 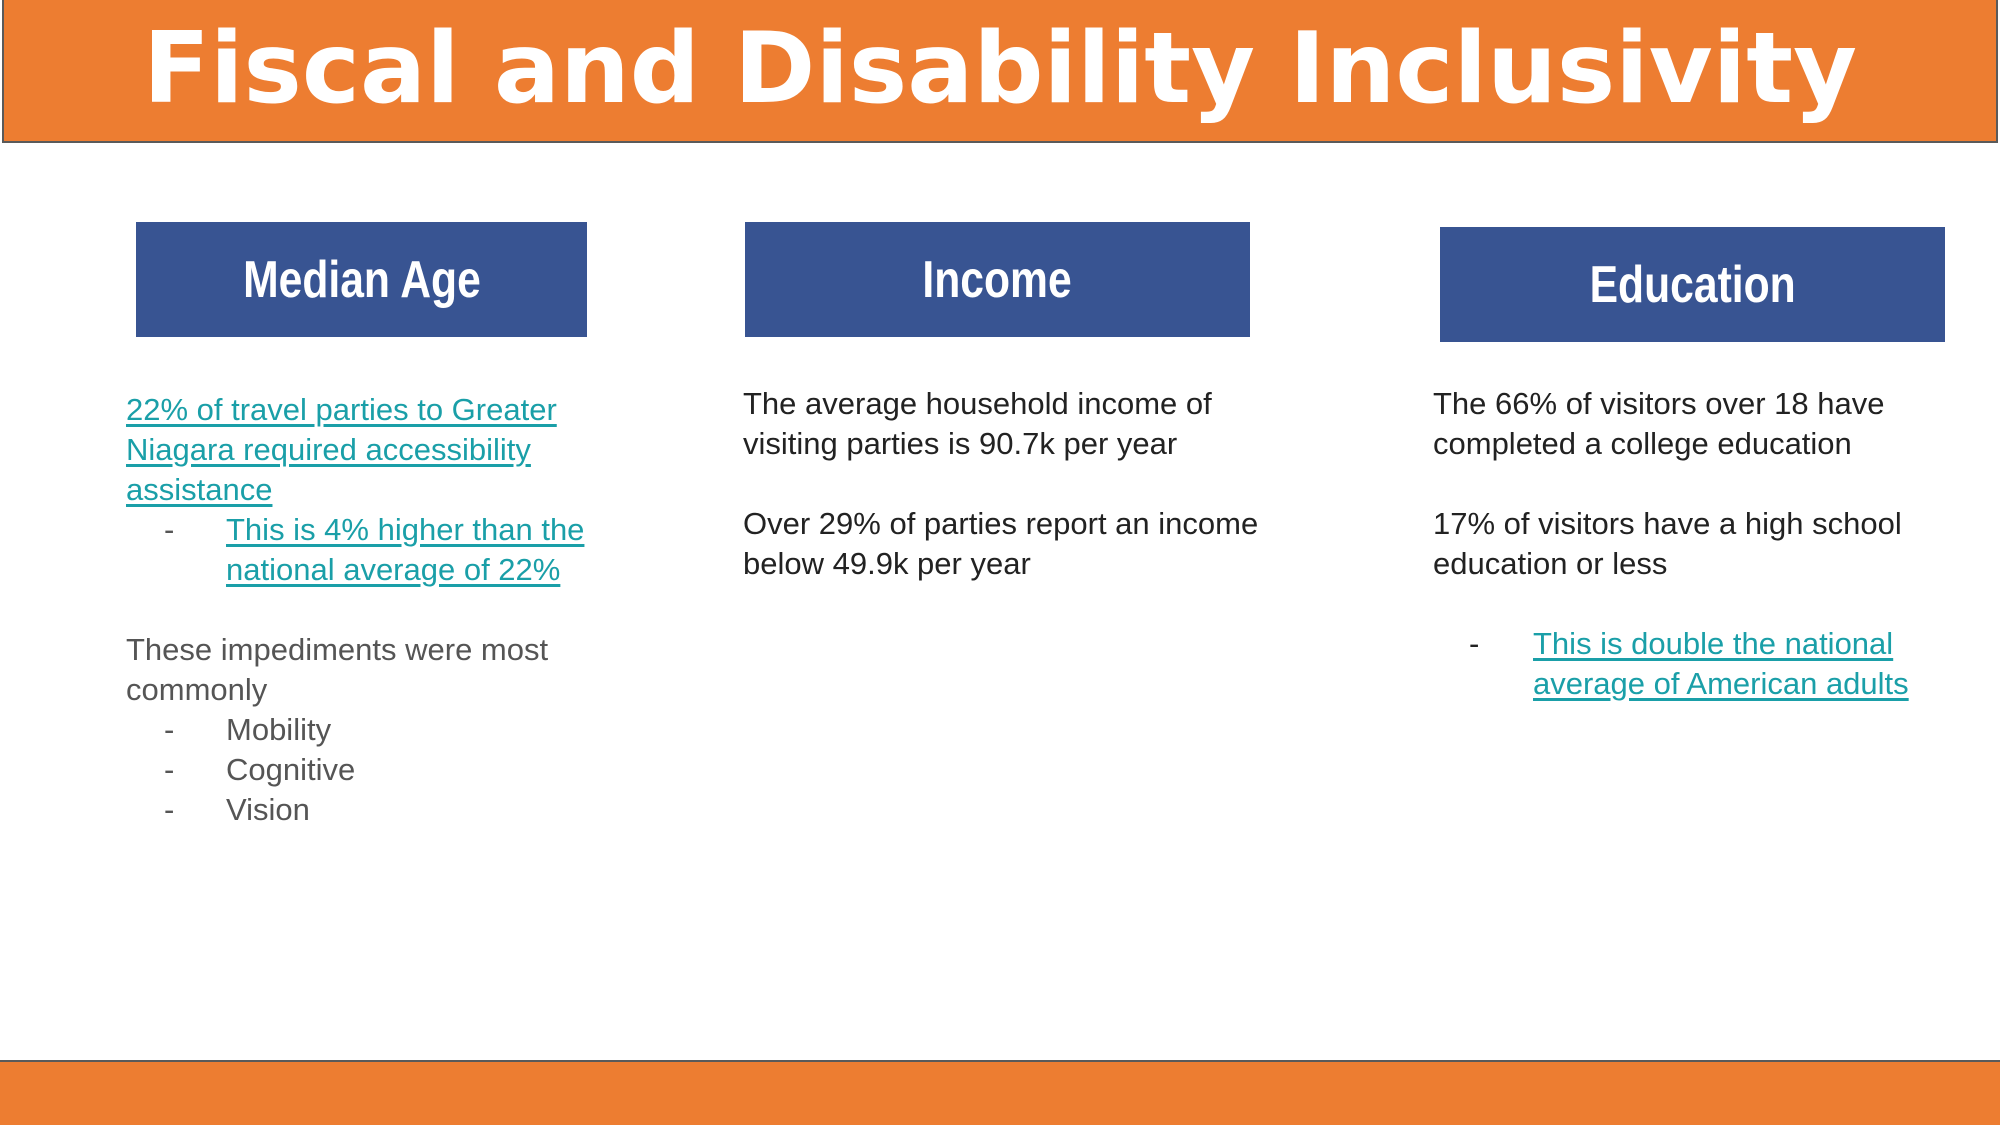 I want to click on impediment-mobility: Mobility, so click(x=279, y=729).